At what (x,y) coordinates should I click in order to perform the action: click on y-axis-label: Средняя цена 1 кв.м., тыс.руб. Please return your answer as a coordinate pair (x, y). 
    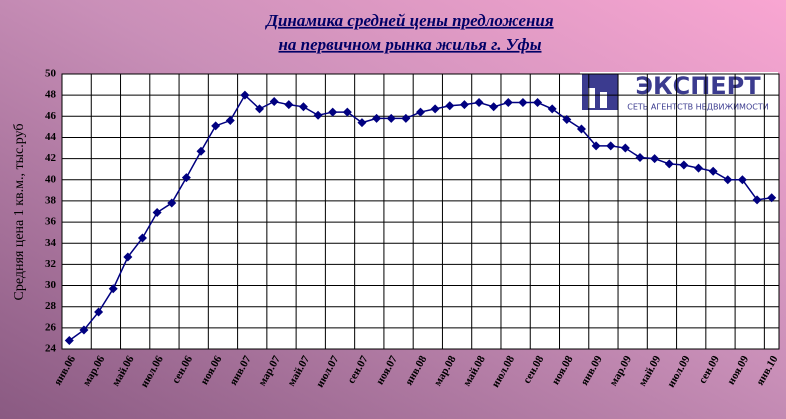
    Looking at the image, I should click on (19, 211).